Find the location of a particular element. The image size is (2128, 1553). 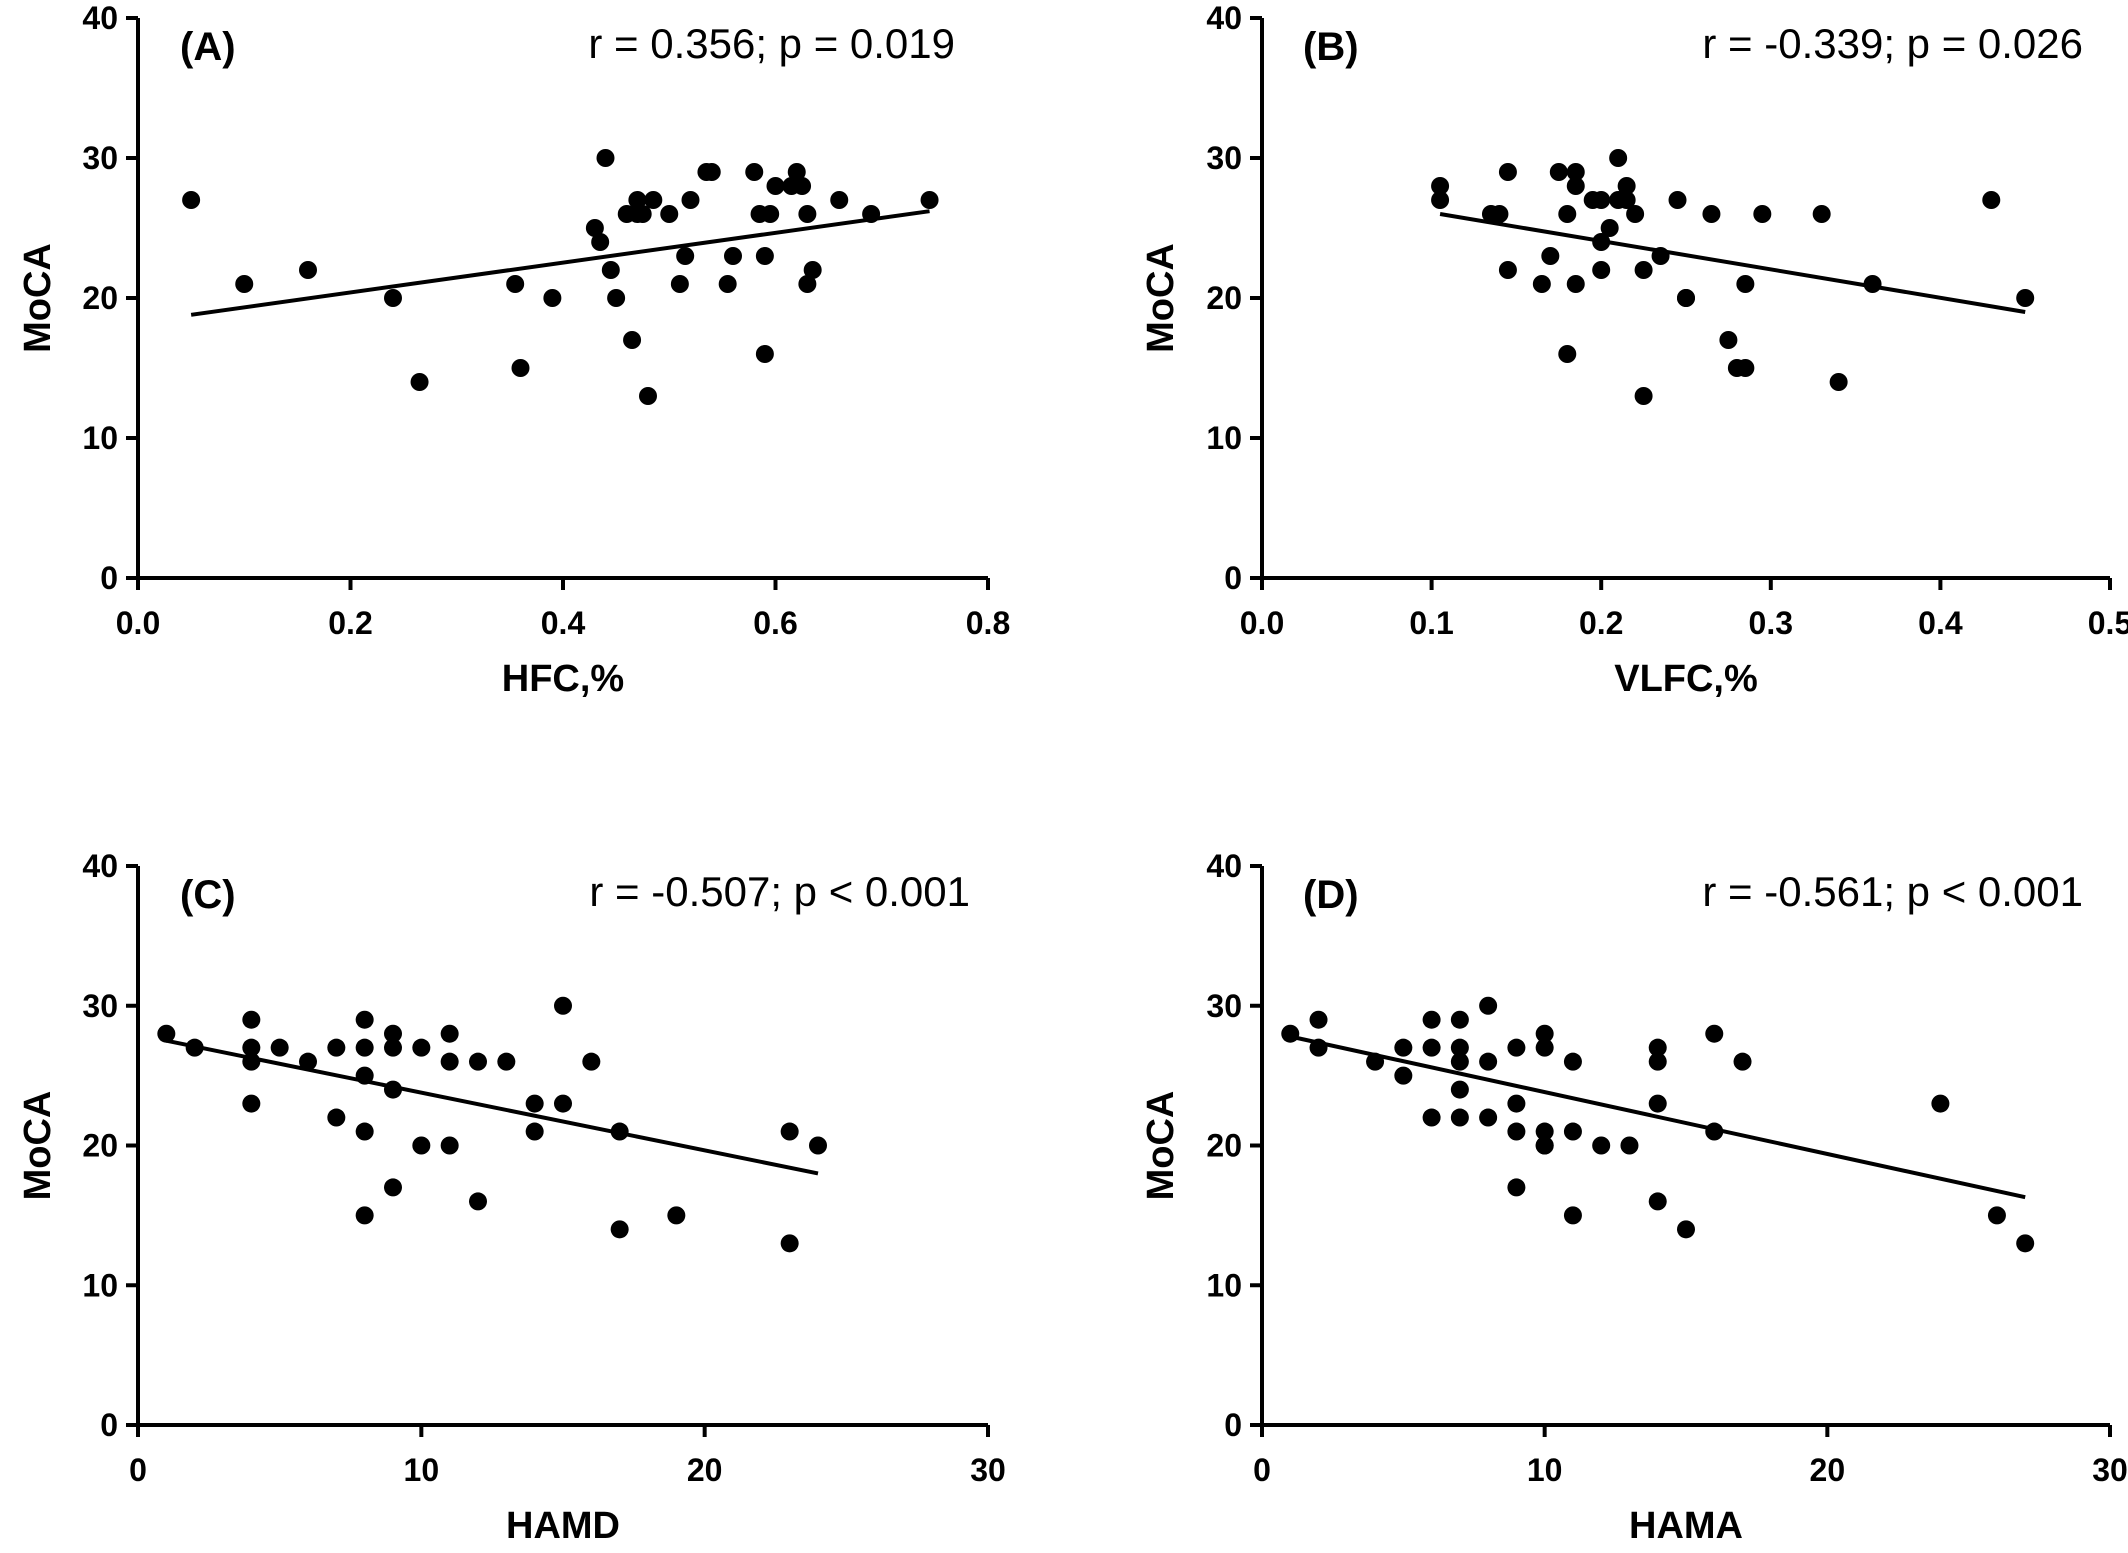

stat-annotation: r = -0.507; p < 0.001 is located at coordinates (779, 891).